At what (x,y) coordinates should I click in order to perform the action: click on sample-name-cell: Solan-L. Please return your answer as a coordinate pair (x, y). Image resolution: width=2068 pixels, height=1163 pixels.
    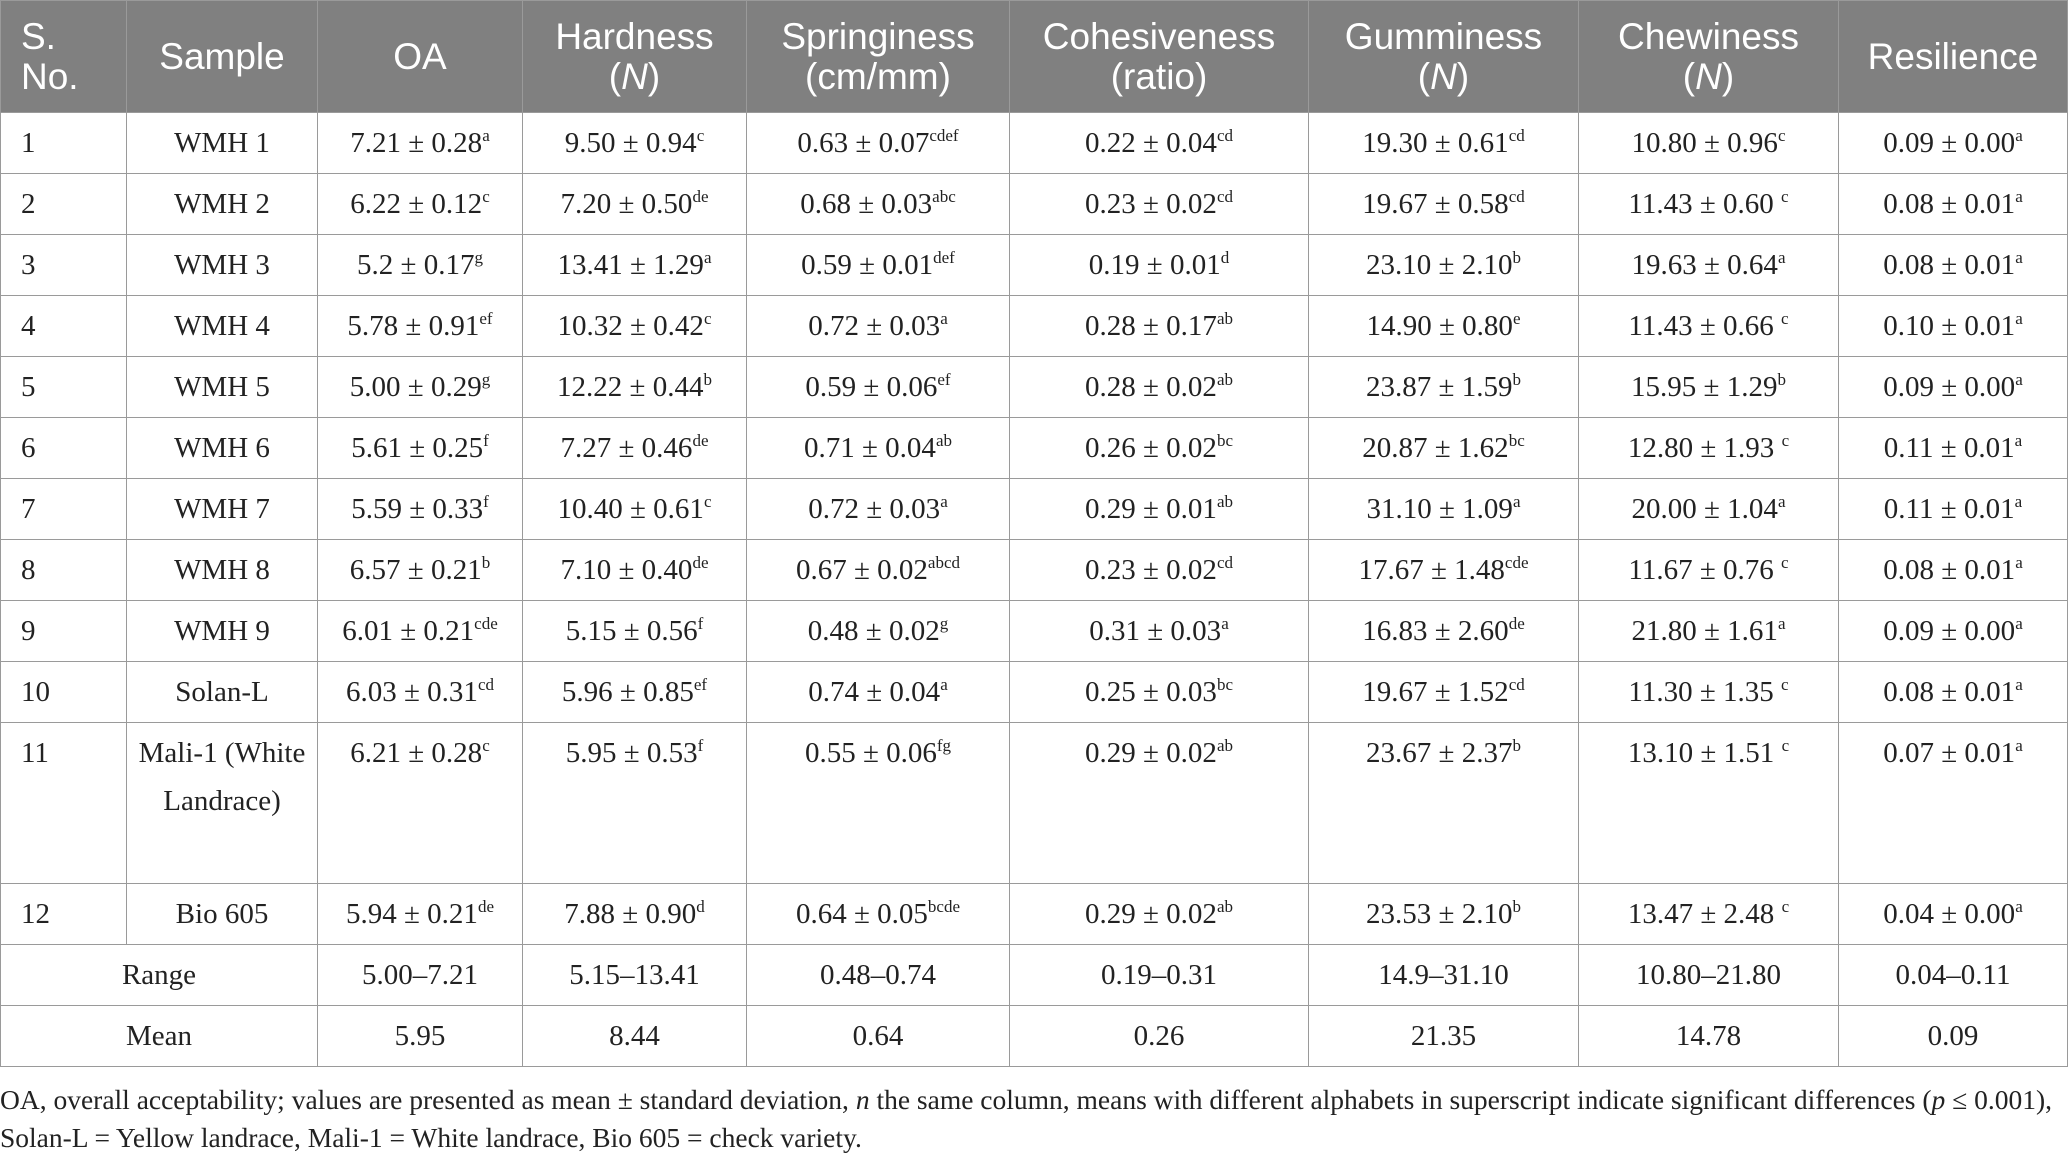
    Looking at the image, I should click on (222, 692).